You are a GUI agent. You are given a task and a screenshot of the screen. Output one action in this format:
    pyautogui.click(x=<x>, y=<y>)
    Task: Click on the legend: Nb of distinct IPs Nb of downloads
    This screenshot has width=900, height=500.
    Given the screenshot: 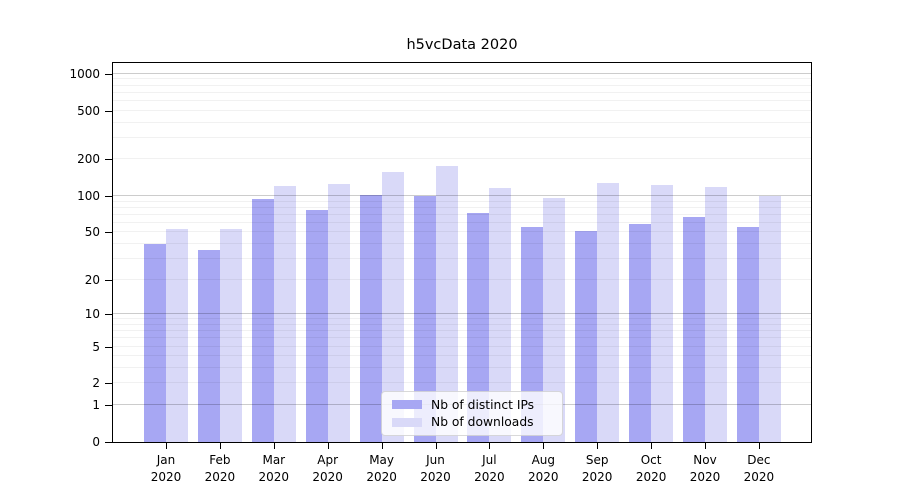 What is the action you would take?
    pyautogui.click(x=472, y=413)
    